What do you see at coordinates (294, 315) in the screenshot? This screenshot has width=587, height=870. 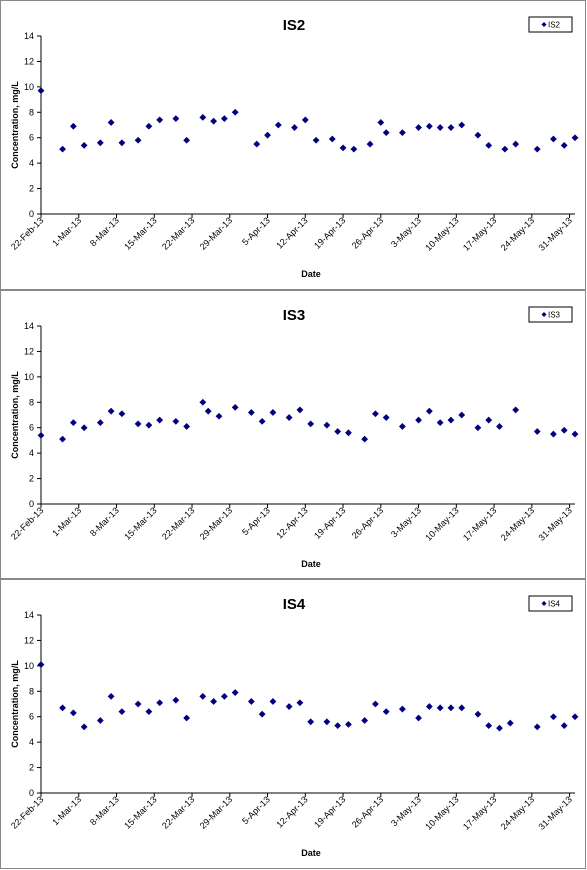 I see `chart-title: IS3` at bounding box center [294, 315].